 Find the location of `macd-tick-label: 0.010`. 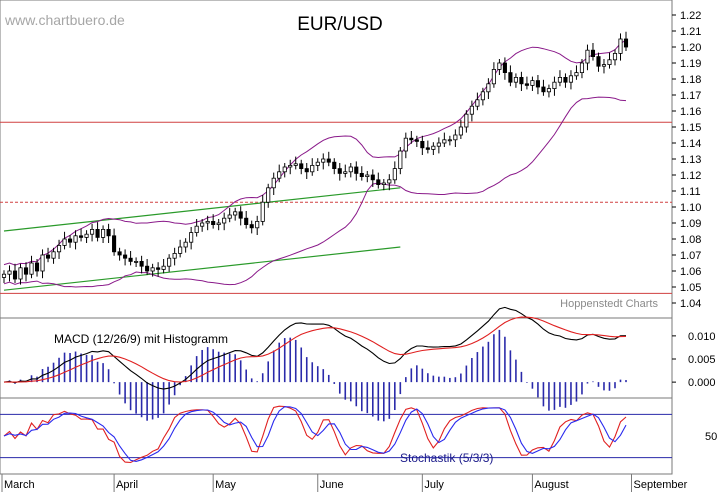

macd-tick-label: 0.010 is located at coordinates (702, 337).